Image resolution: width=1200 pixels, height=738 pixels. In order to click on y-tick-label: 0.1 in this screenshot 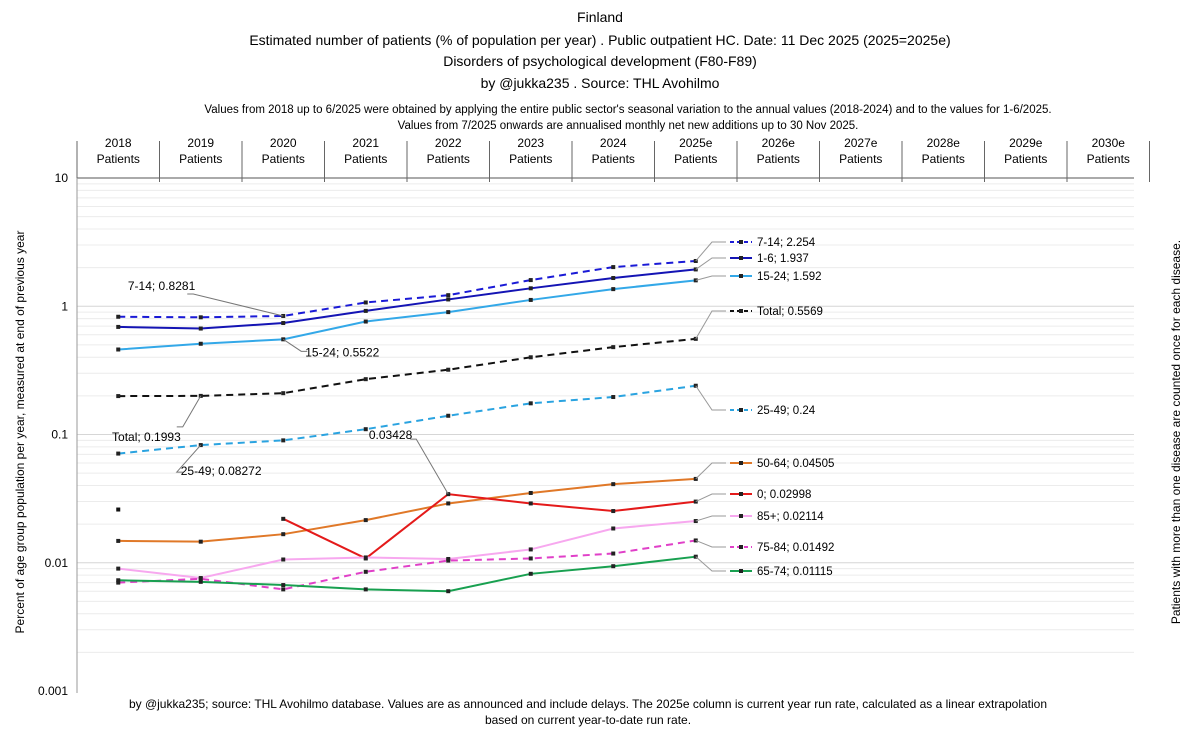, I will do `click(59, 435)`.